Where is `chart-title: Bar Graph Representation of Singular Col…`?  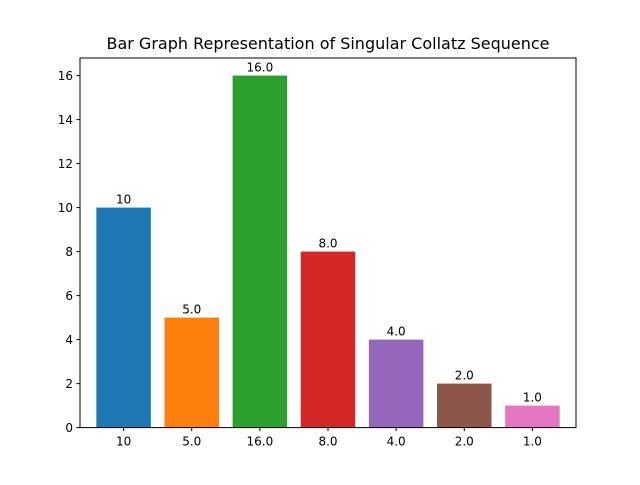 chart-title: Bar Graph Representation of Singular Col… is located at coordinates (327, 43).